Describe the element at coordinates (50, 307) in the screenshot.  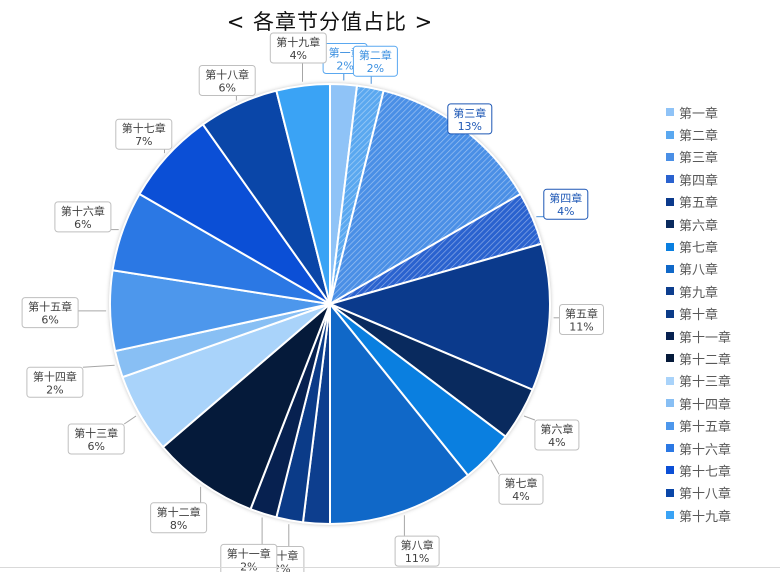
I see `data-label-category: 第十五章` at that location.